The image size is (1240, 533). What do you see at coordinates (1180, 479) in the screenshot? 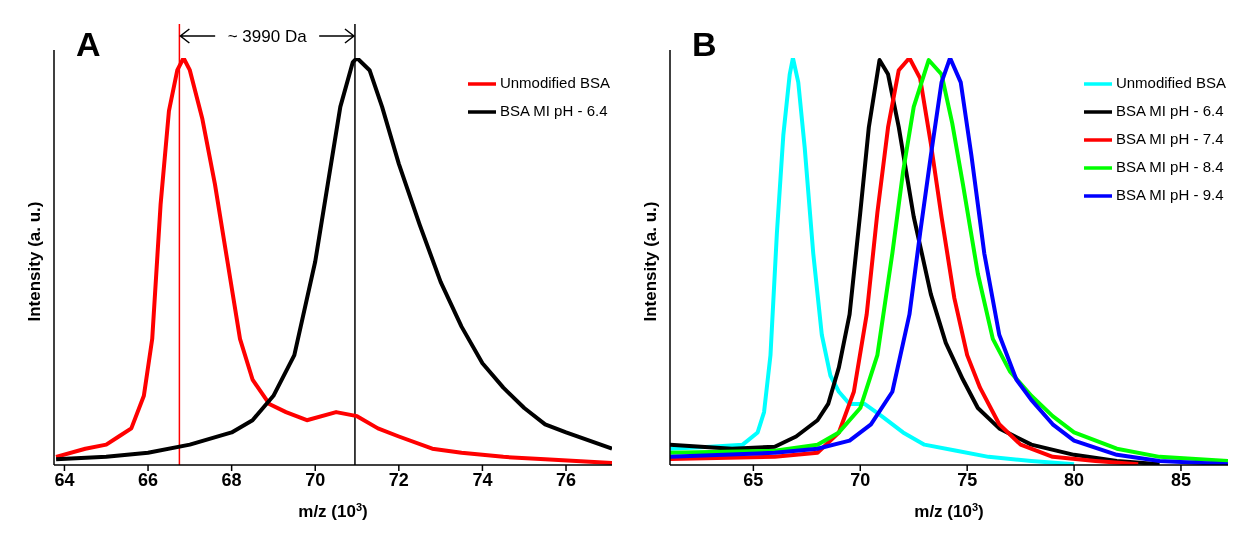
I see `x-tick-label: 85` at bounding box center [1180, 479].